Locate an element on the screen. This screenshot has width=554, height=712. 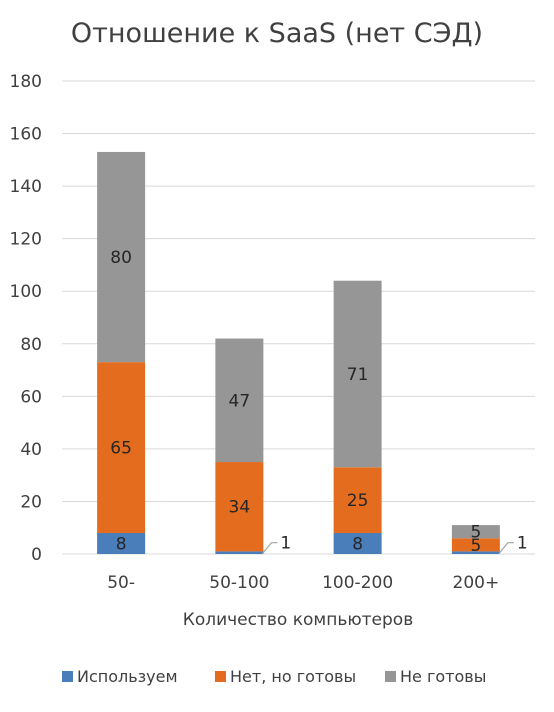
y-tick-label: 60 is located at coordinates (31, 397).